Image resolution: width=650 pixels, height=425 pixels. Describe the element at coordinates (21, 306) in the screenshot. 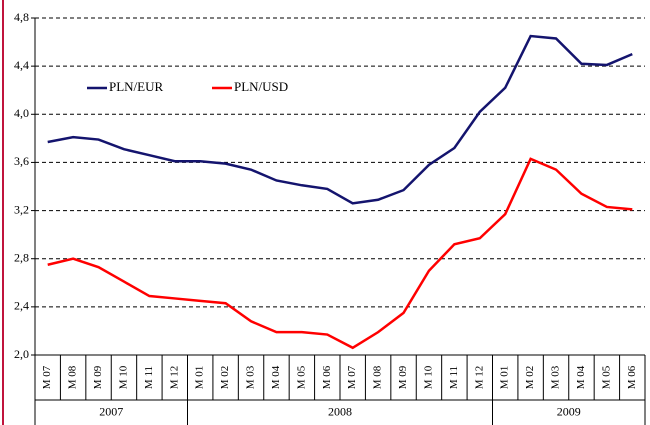

I see `y-tick-label: 2,4` at that location.